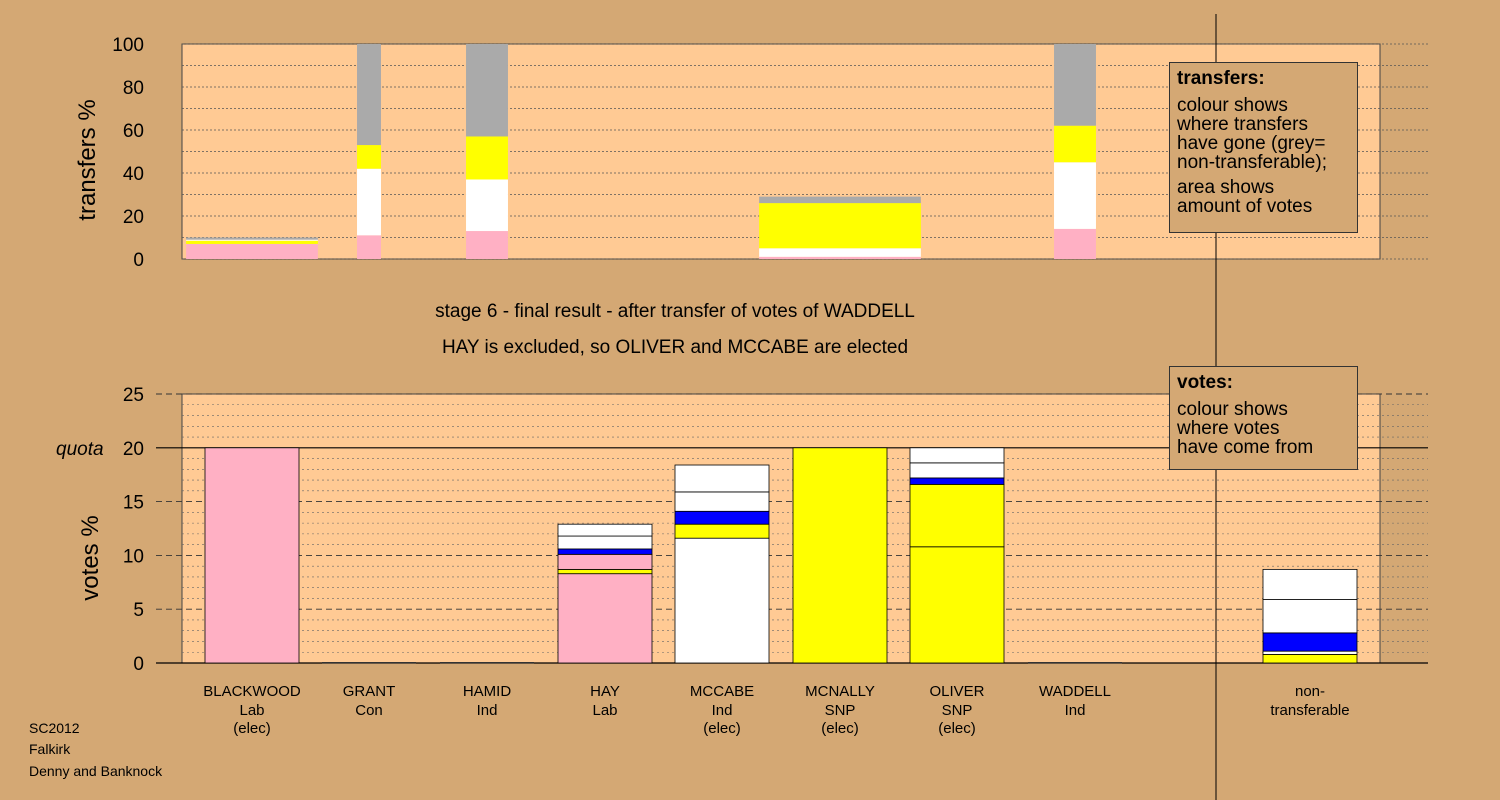 Image resolution: width=1500 pixels, height=800 pixels. What do you see at coordinates (369, 710) in the screenshot?
I see `candidate-party-label: Con` at bounding box center [369, 710].